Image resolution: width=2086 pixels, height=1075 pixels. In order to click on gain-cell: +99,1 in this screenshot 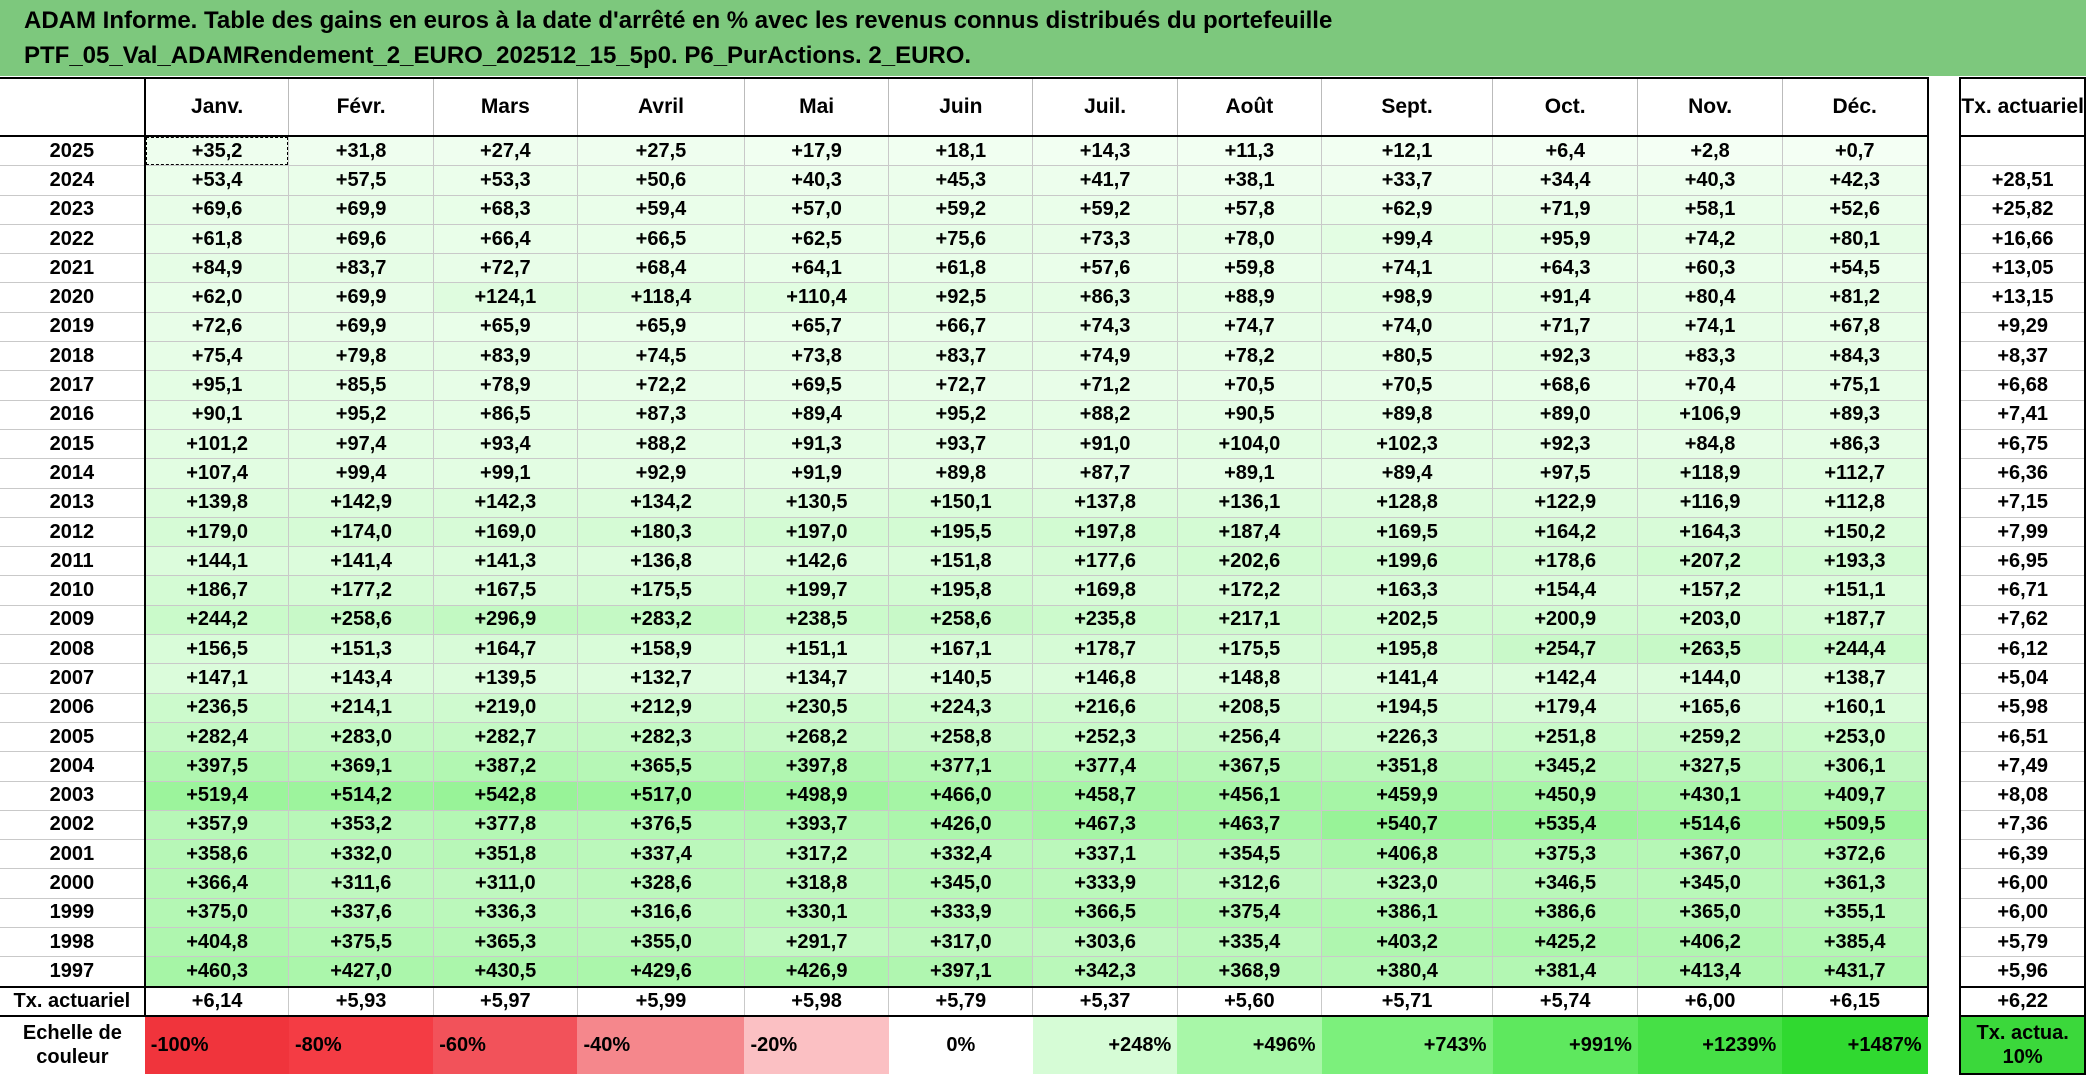, I will do `click(505, 473)`.